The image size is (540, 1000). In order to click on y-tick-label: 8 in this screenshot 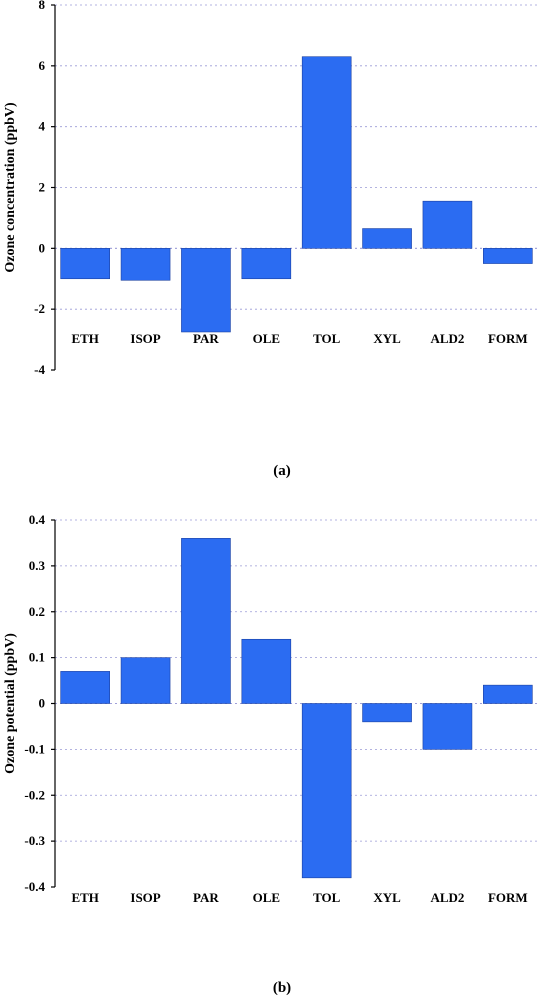, I will do `click(42, 6)`.